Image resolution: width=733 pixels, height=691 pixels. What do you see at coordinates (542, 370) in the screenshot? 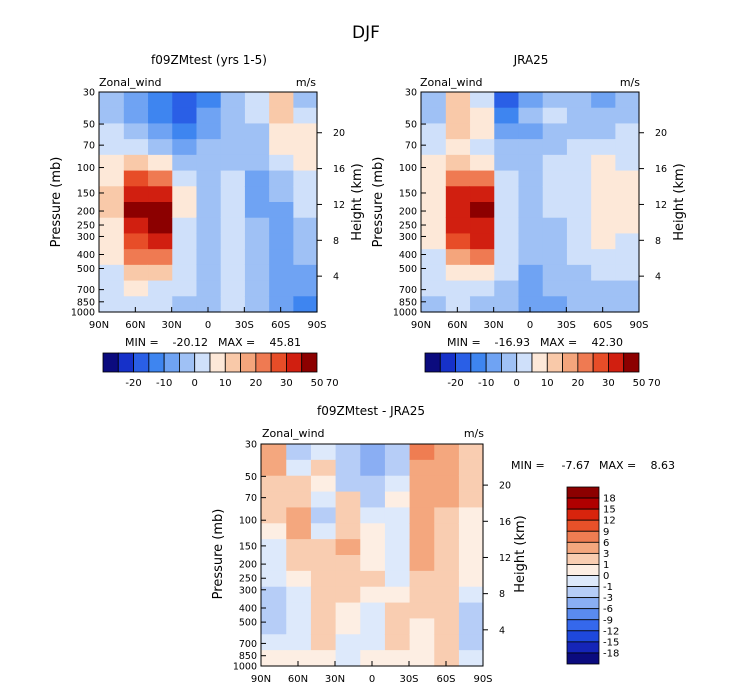
I see `colorbar: -20 -10 0 10 20 30 50 70` at bounding box center [542, 370].